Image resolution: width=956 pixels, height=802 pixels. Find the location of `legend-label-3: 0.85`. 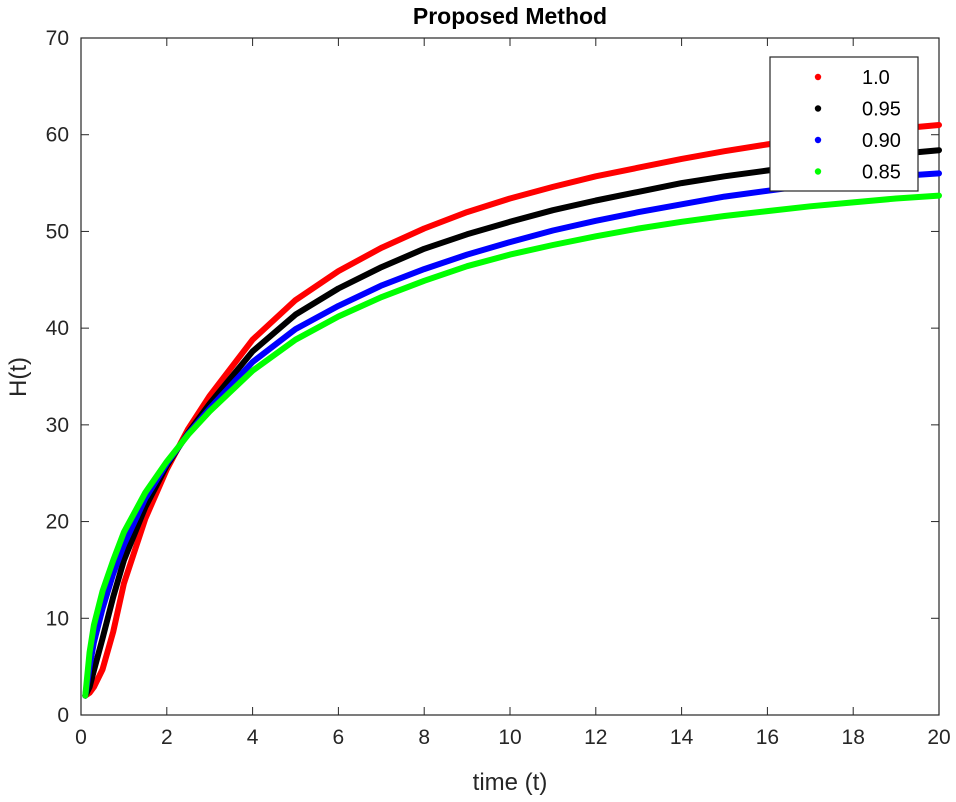

legend-label-3: 0.85 is located at coordinates (881, 173).